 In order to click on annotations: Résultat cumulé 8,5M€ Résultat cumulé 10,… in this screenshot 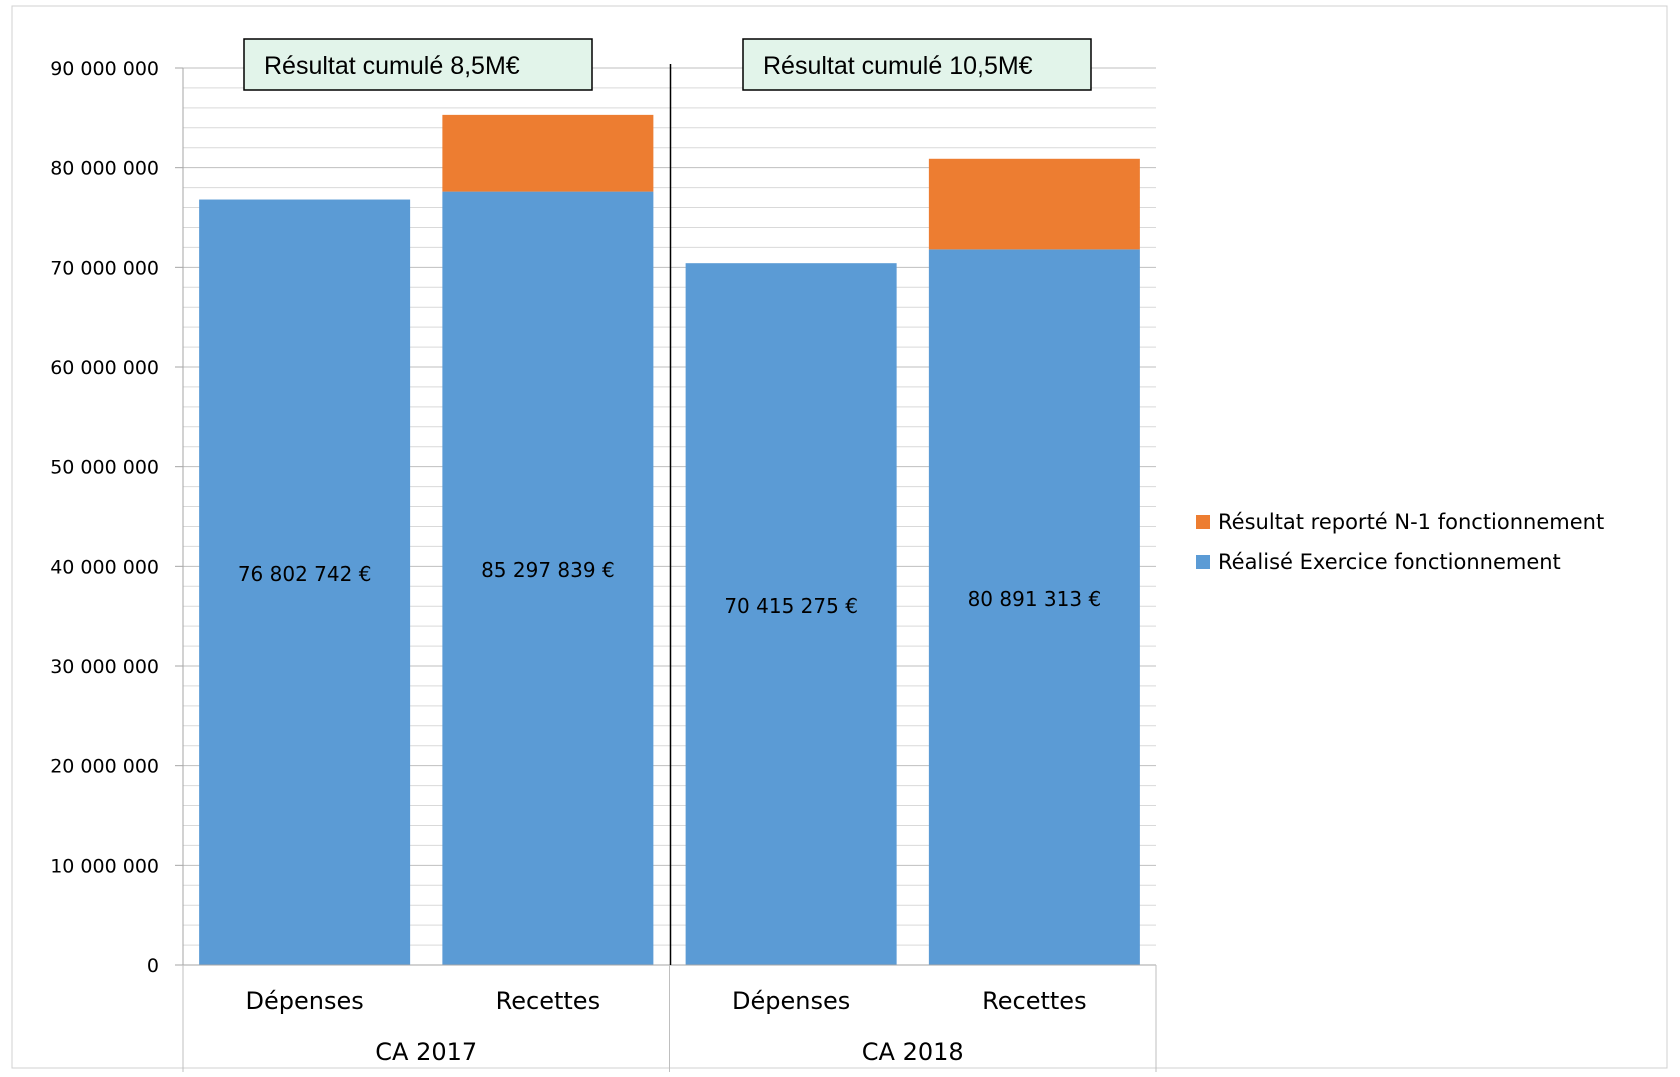, I will do `click(667, 64)`.